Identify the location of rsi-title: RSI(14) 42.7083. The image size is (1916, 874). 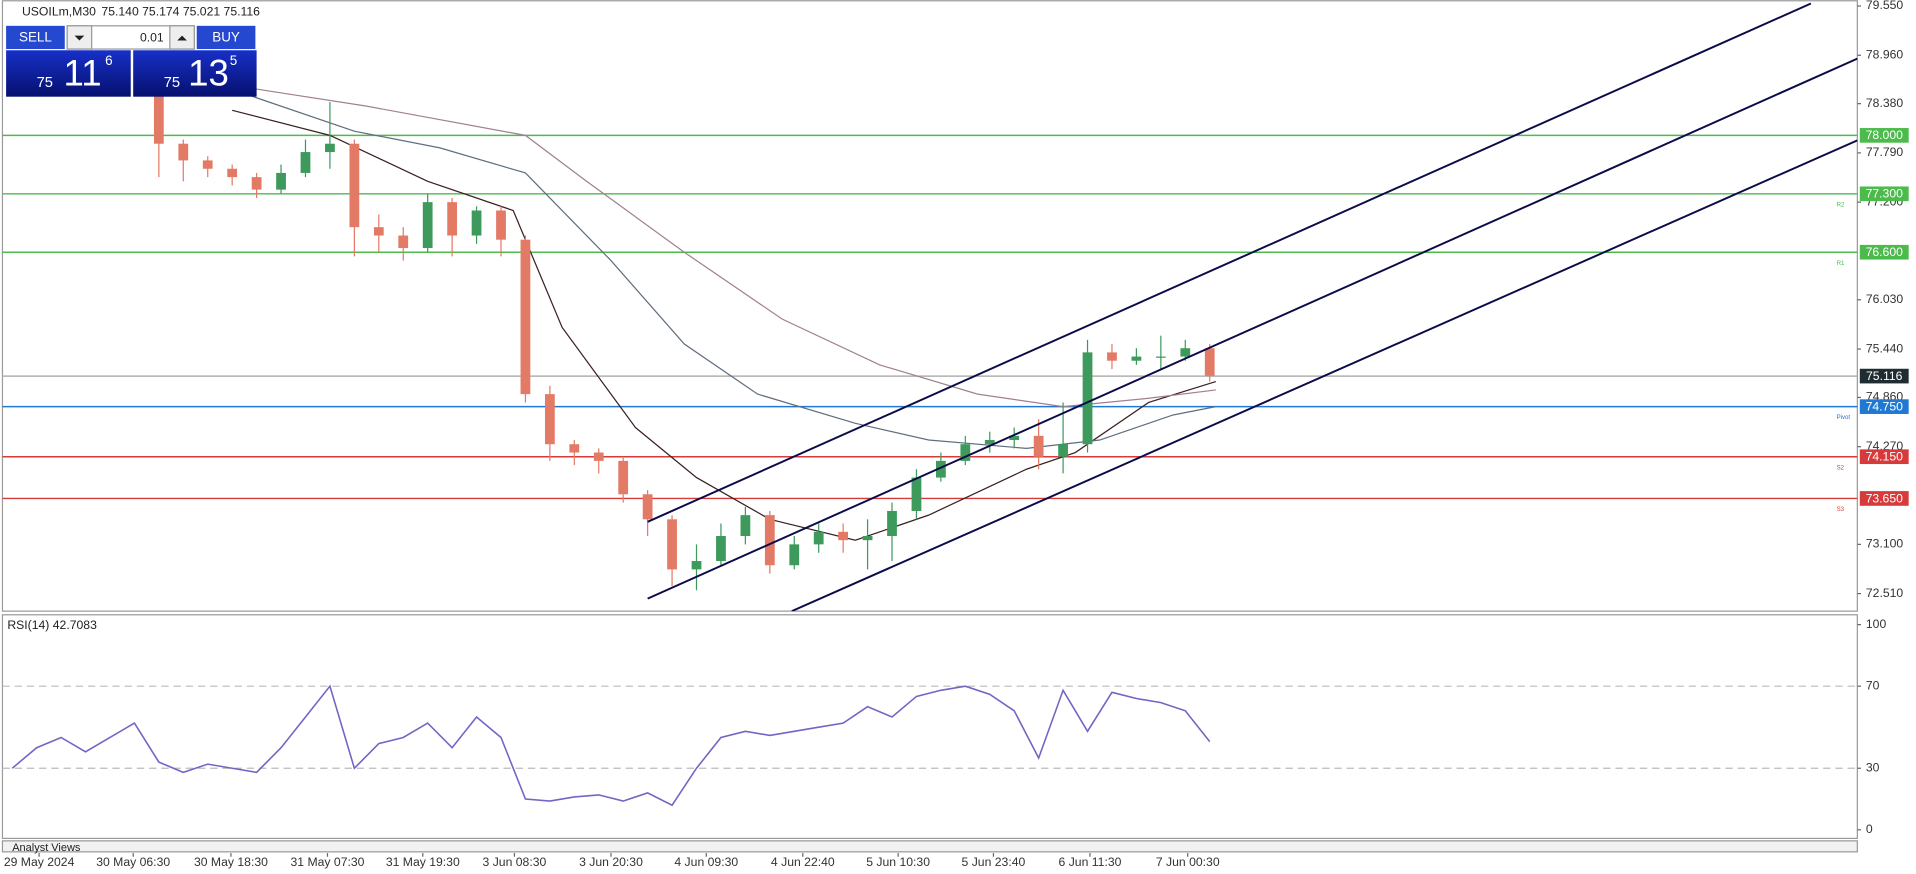
(52, 625).